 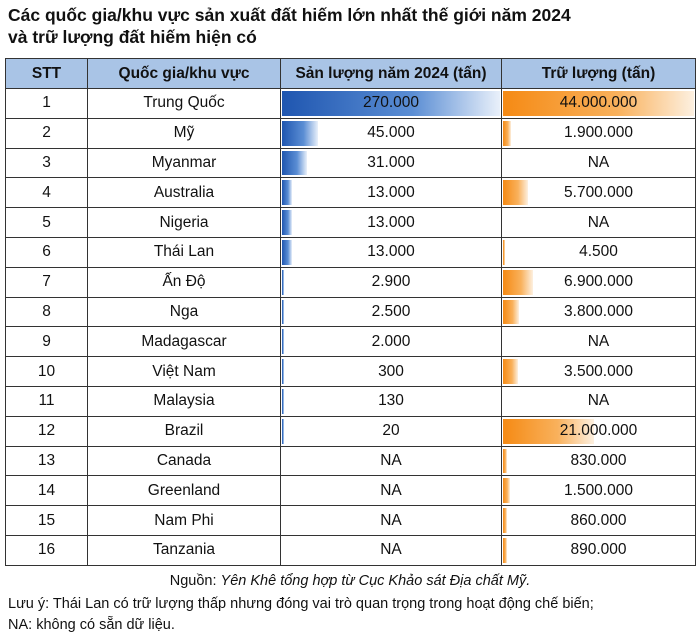 What do you see at coordinates (350, 371) in the screenshot?
I see `table-row: 10 Việt Nam 300 3.500.000` at bounding box center [350, 371].